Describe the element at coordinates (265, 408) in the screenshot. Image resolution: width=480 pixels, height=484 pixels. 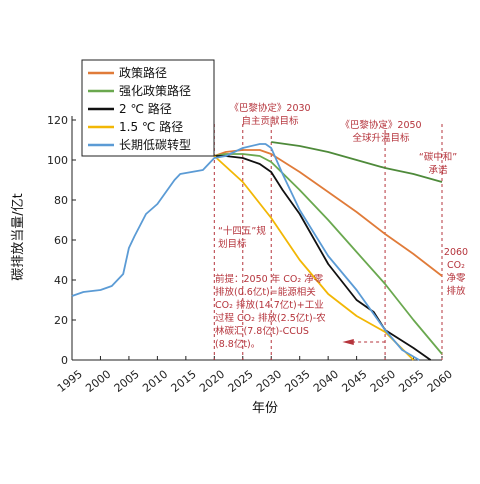
I see `x-axis-label: 年份` at that location.